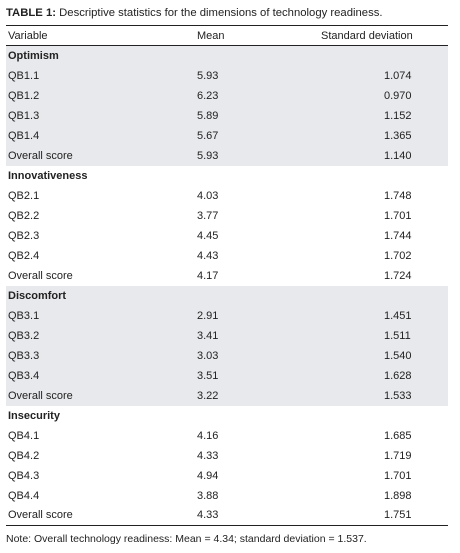 This screenshot has height=553, width=460. What do you see at coordinates (34, 415) in the screenshot?
I see `group-name: Insecurity` at bounding box center [34, 415].